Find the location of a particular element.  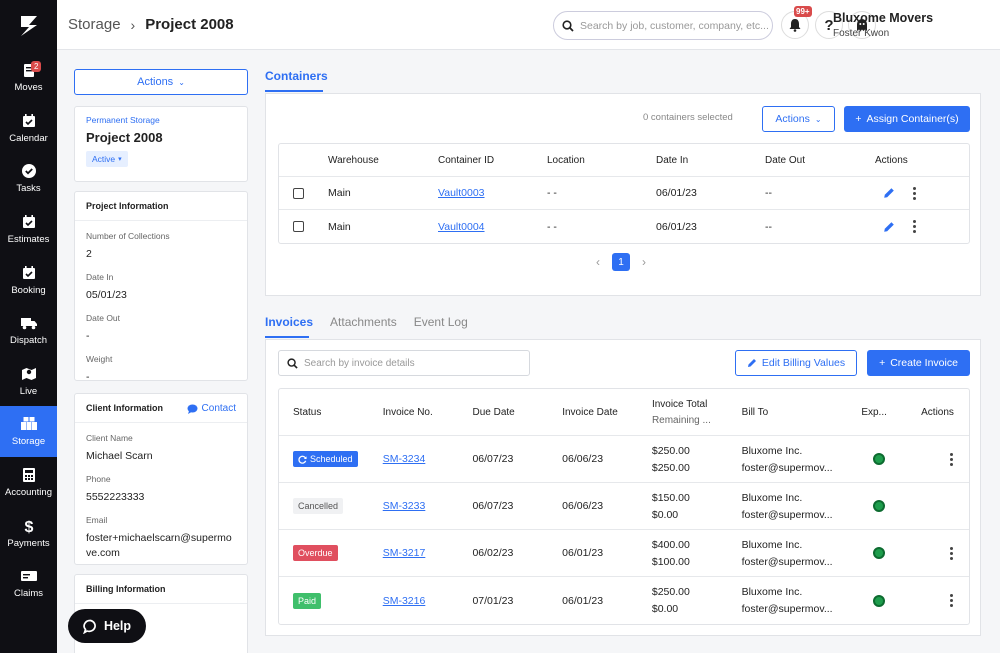

nav-item-label: Storage is located at coordinates (28, 442).